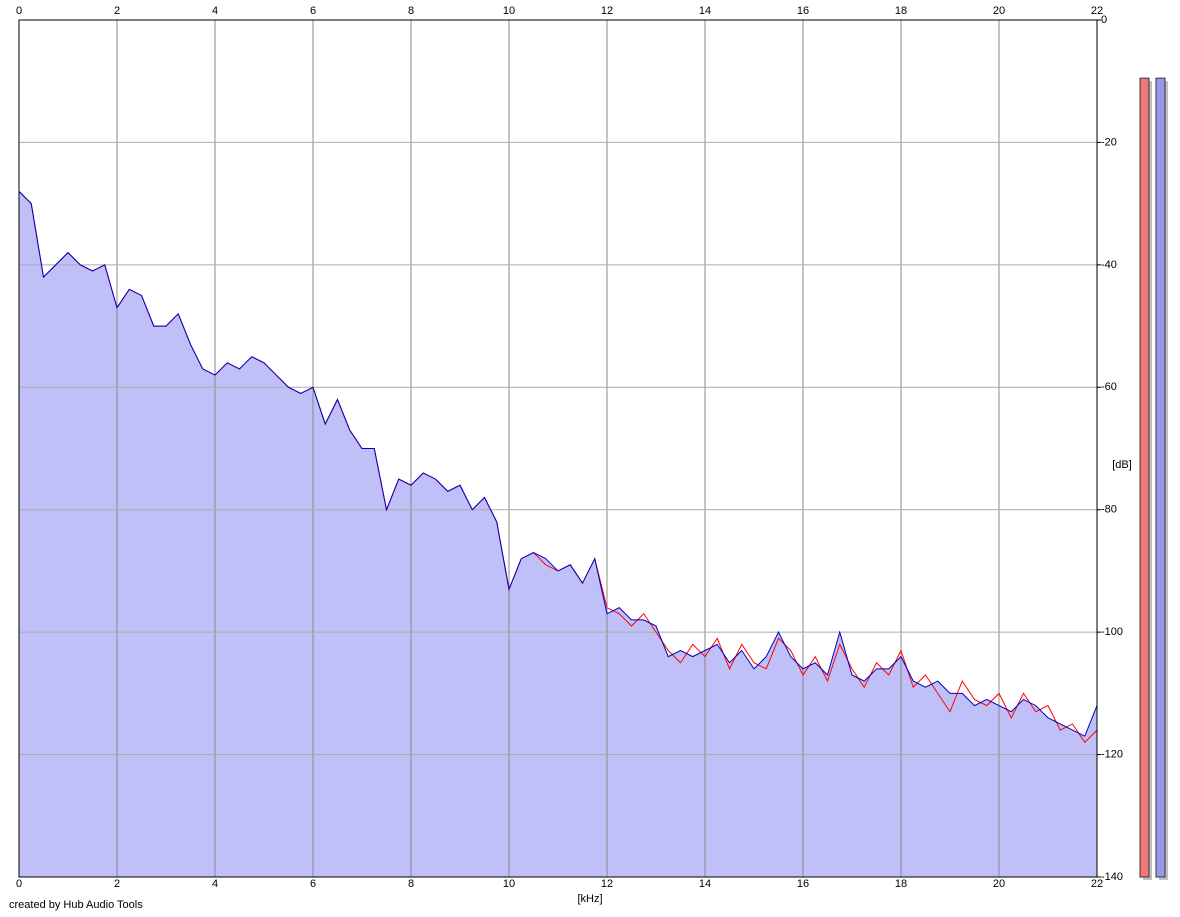 This screenshot has height=917, width=1180. Describe the element at coordinates (1112, 632) in the screenshot. I see `y-tick-label: -100` at that location.